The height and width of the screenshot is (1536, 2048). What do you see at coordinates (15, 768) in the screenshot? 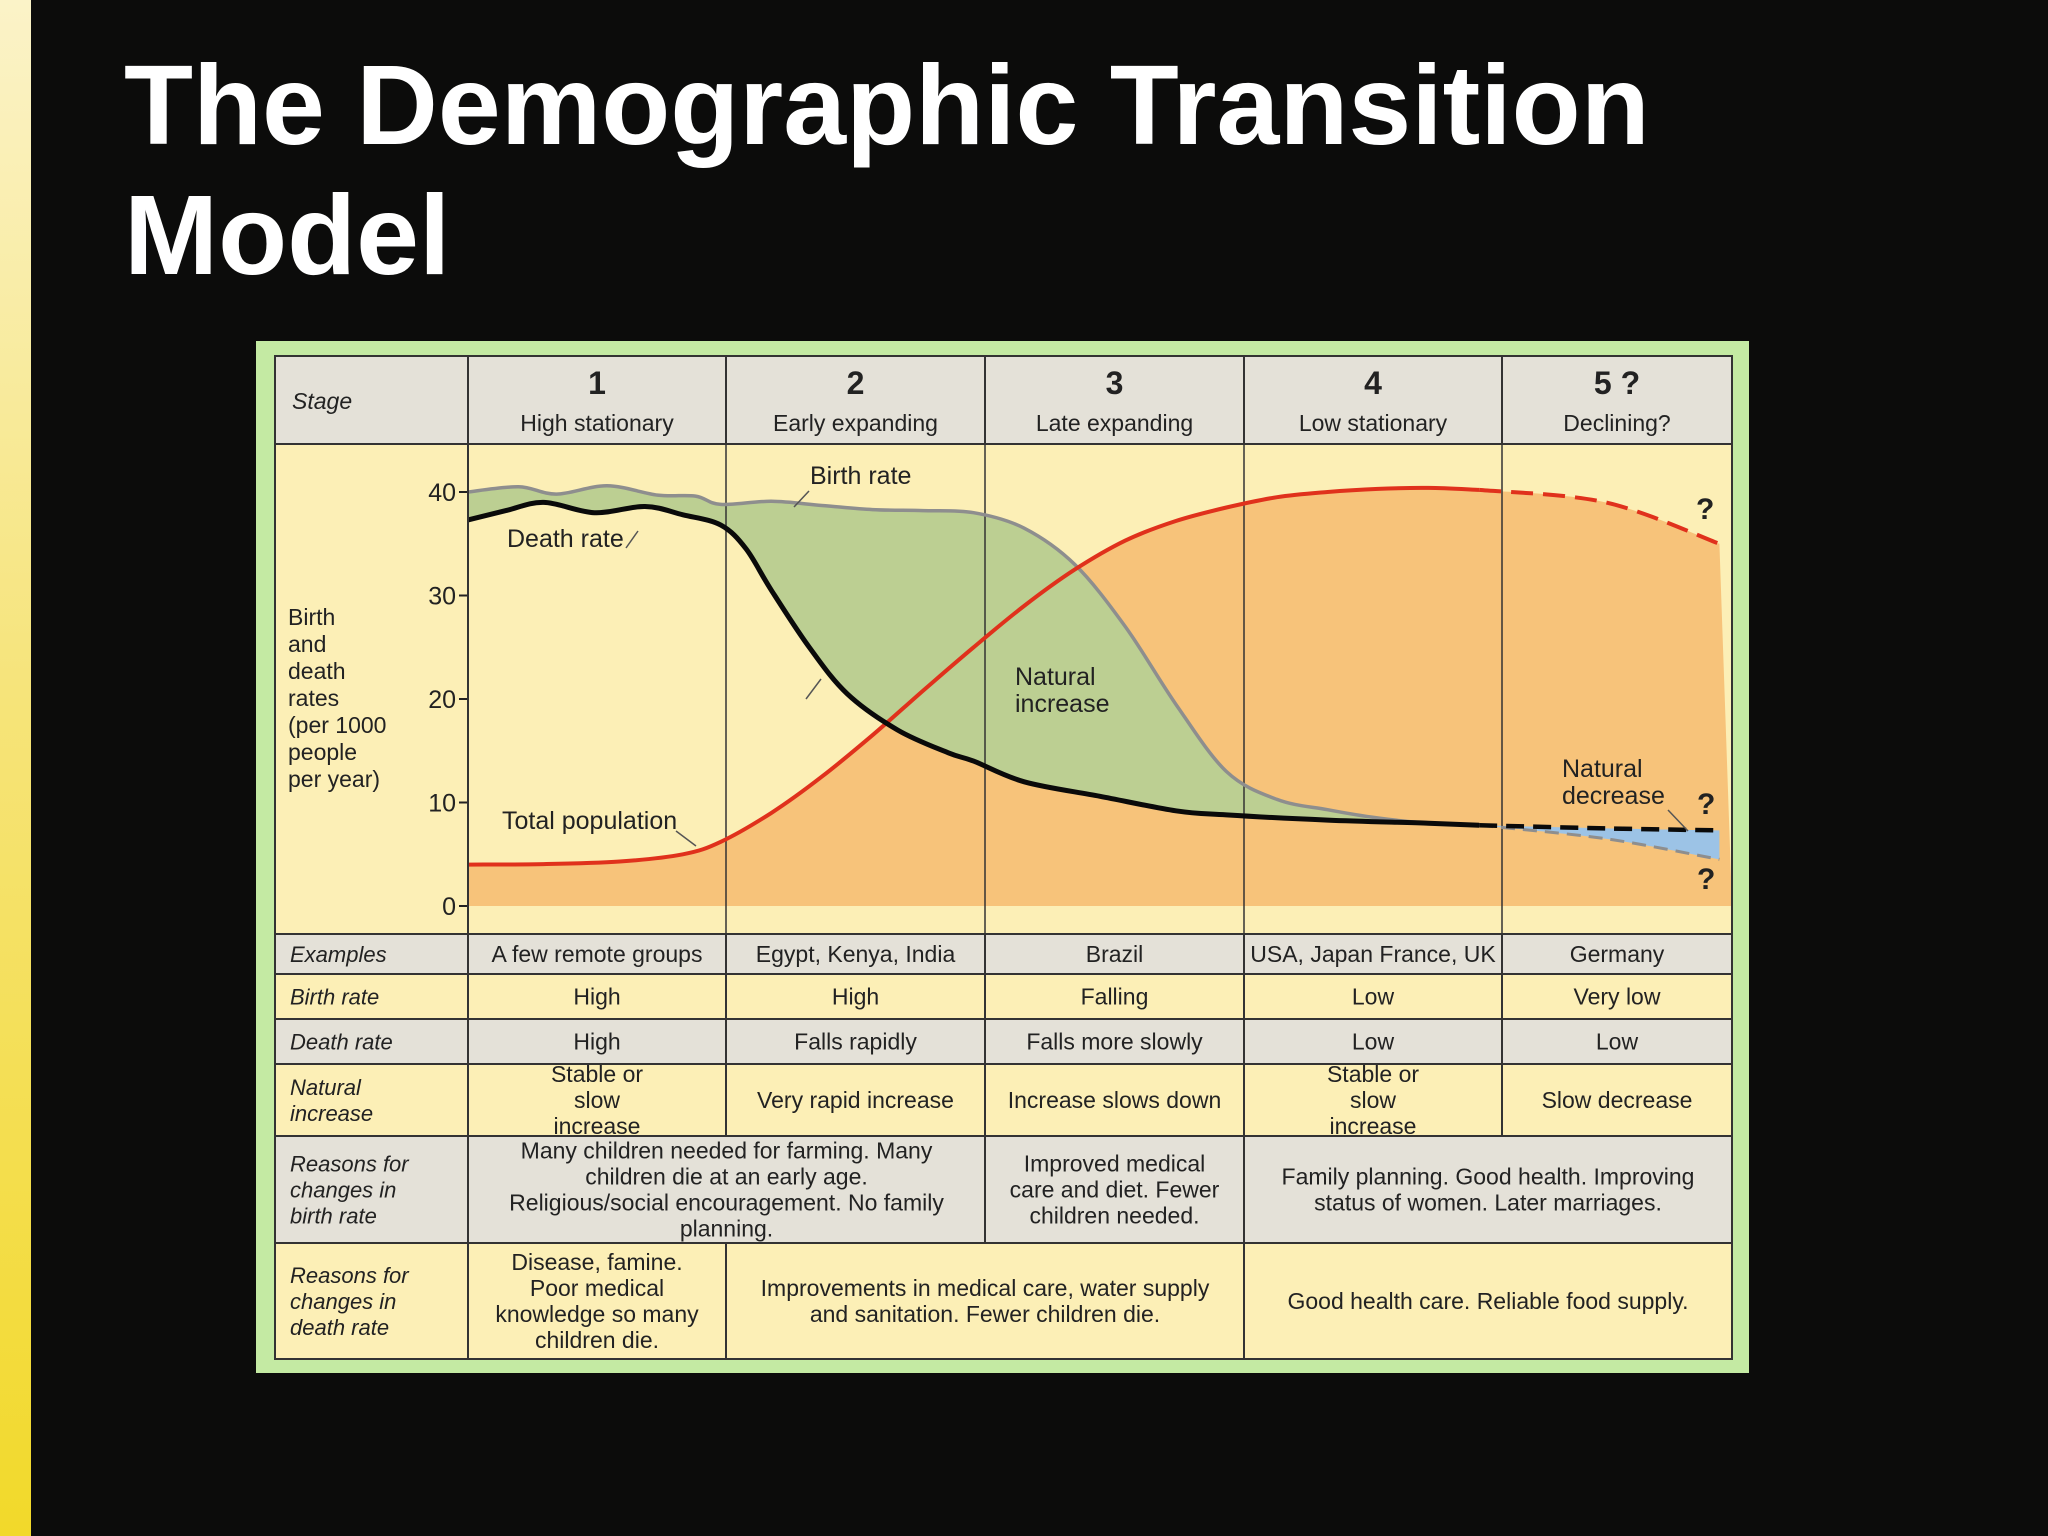
I see `left-accent-stripe` at bounding box center [15, 768].